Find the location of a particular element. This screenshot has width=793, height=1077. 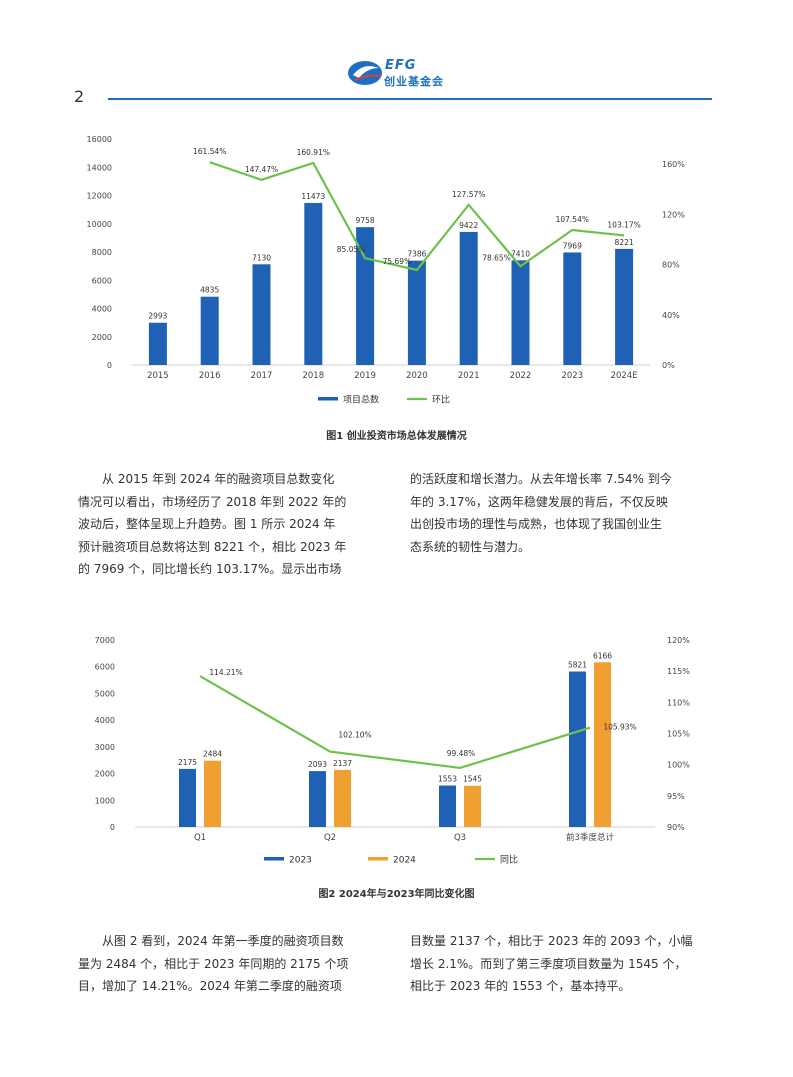

bar-value-label: 7386 is located at coordinates (416, 254).